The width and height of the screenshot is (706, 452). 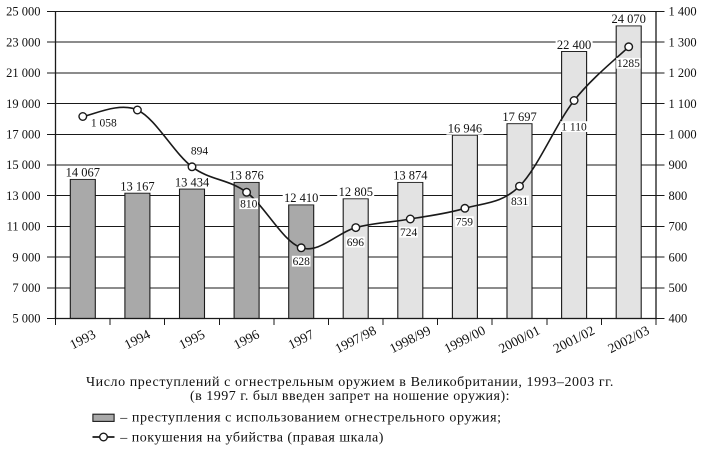 I want to click on svg-text: 12 805, so click(x=356, y=192).